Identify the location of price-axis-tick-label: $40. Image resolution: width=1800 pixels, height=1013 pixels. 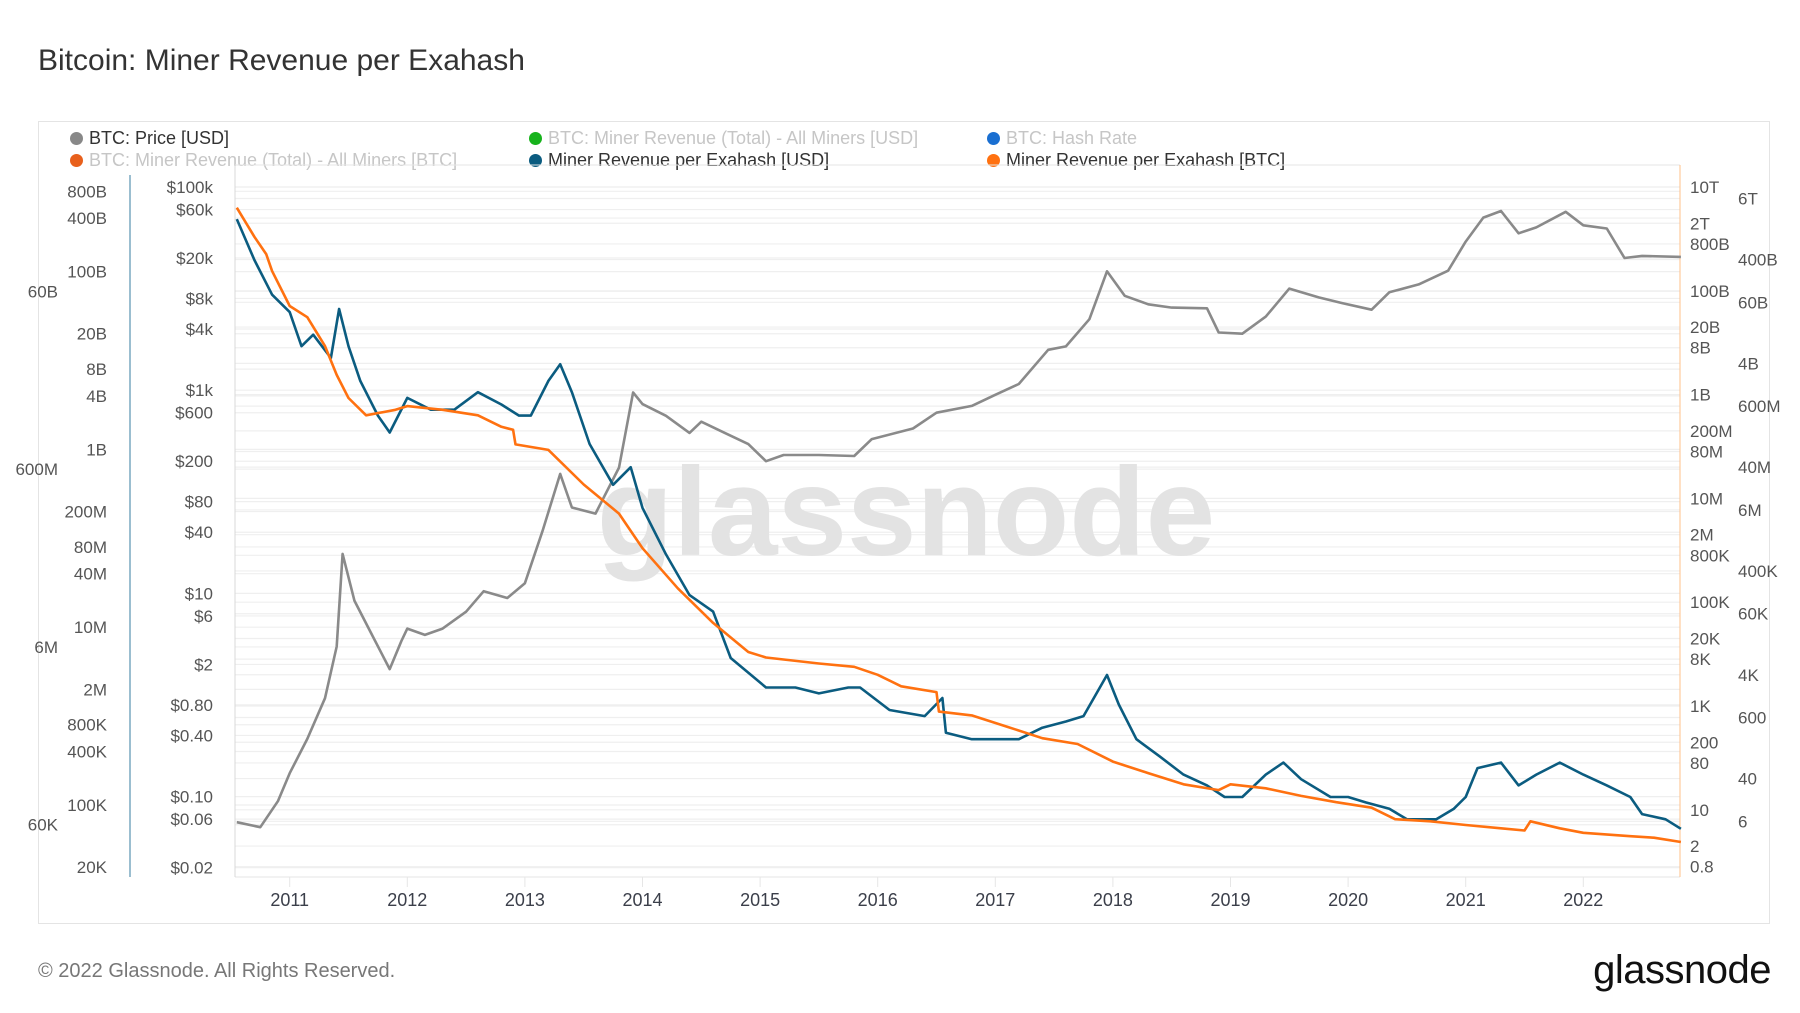
(199, 532).